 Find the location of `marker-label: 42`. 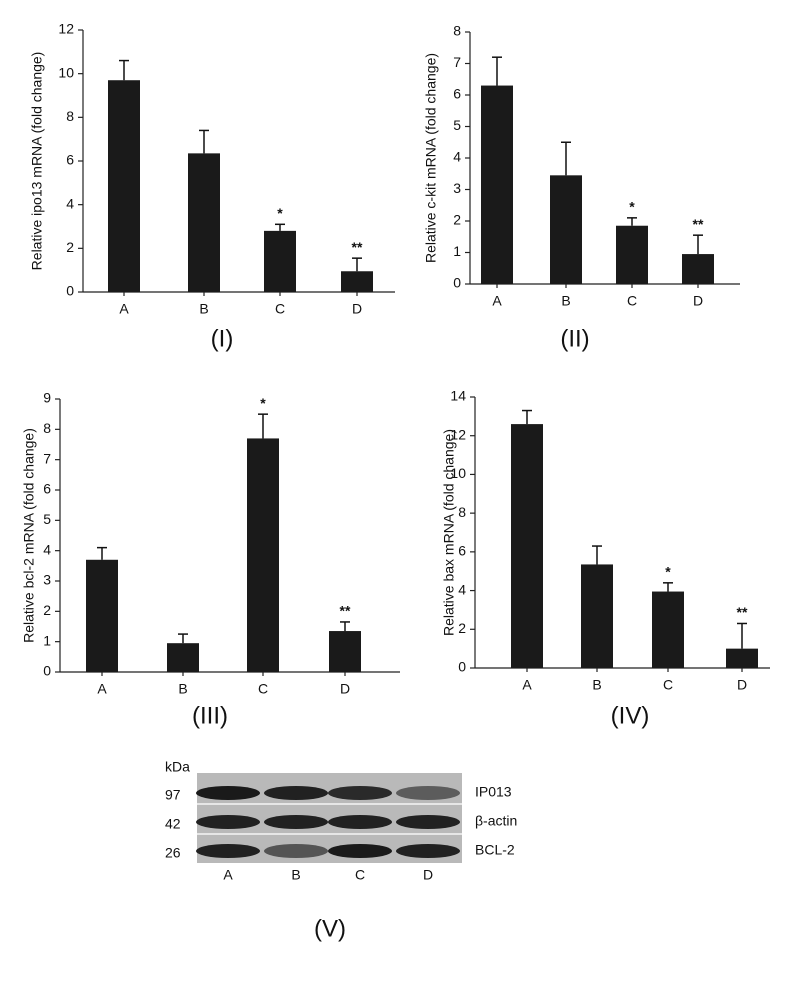

marker-label: 42 is located at coordinates (173, 824).